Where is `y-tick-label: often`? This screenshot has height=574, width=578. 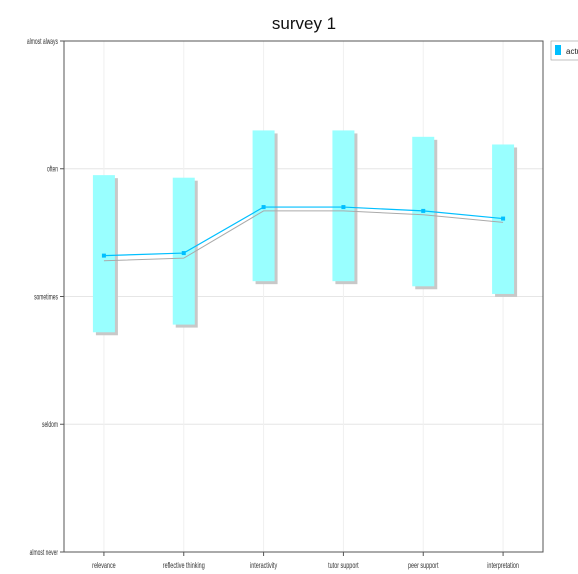
y-tick-label: often is located at coordinates (52, 170).